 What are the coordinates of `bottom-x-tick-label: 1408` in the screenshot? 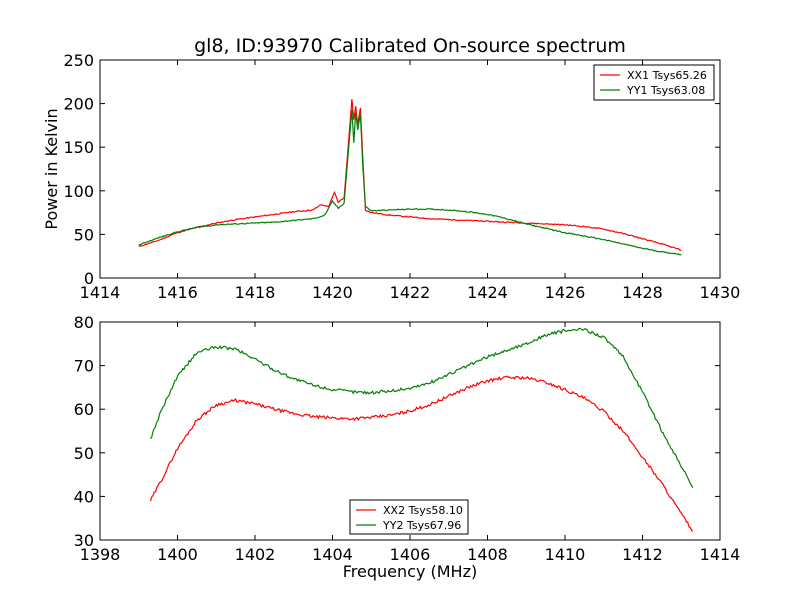 It's located at (487, 554).